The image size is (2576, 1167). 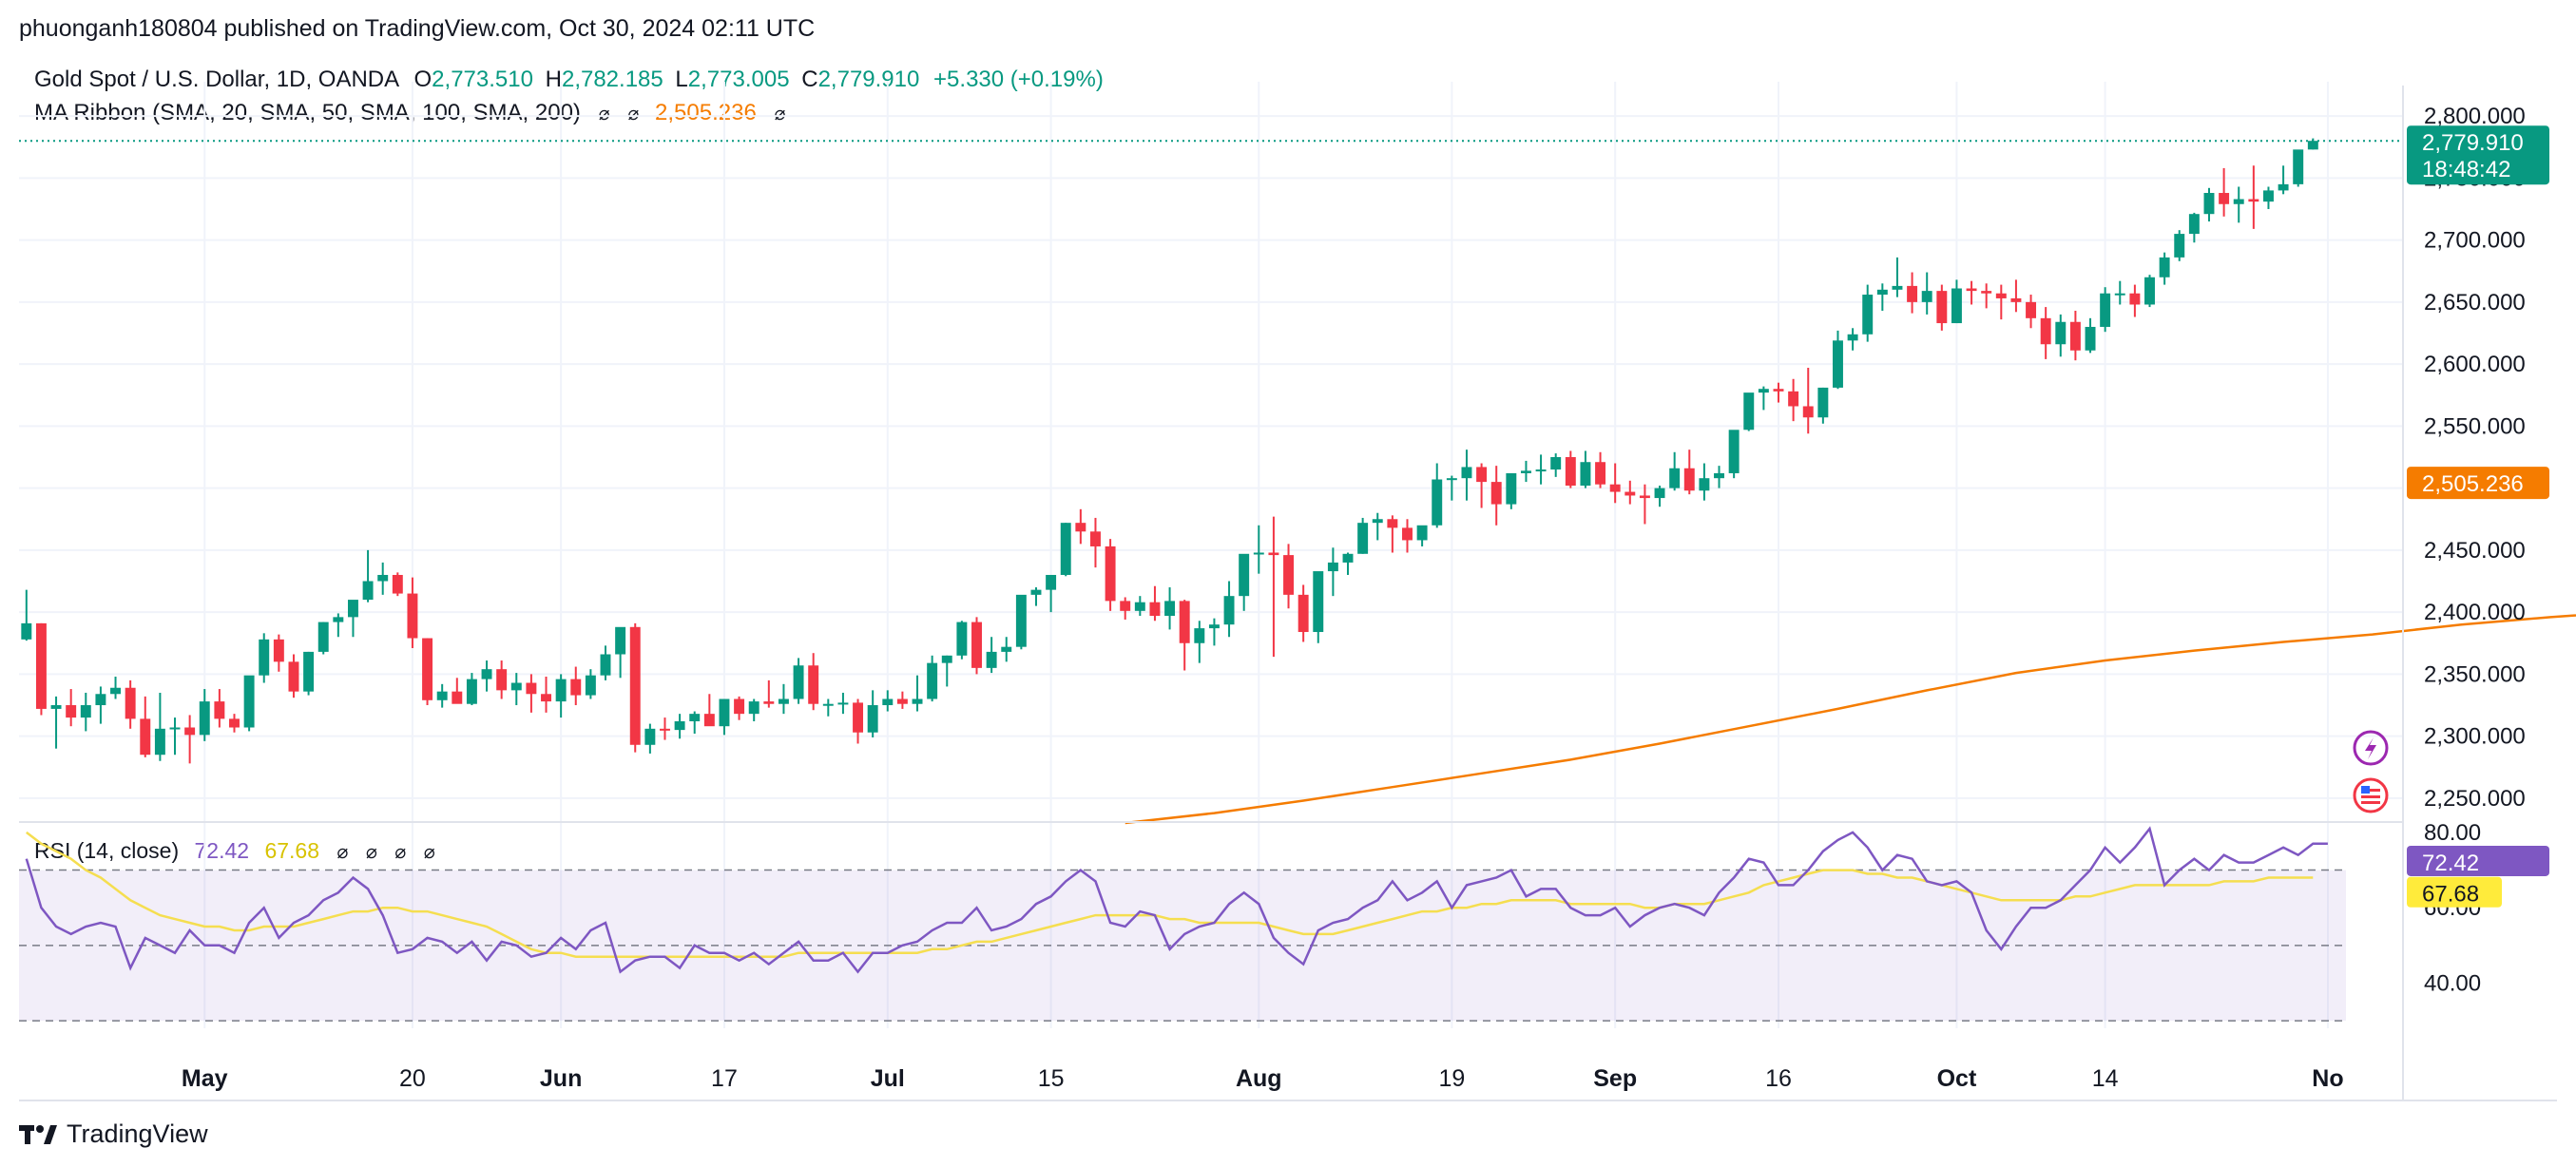 What do you see at coordinates (2371, 795) in the screenshot?
I see `us-economic-event-icon` at bounding box center [2371, 795].